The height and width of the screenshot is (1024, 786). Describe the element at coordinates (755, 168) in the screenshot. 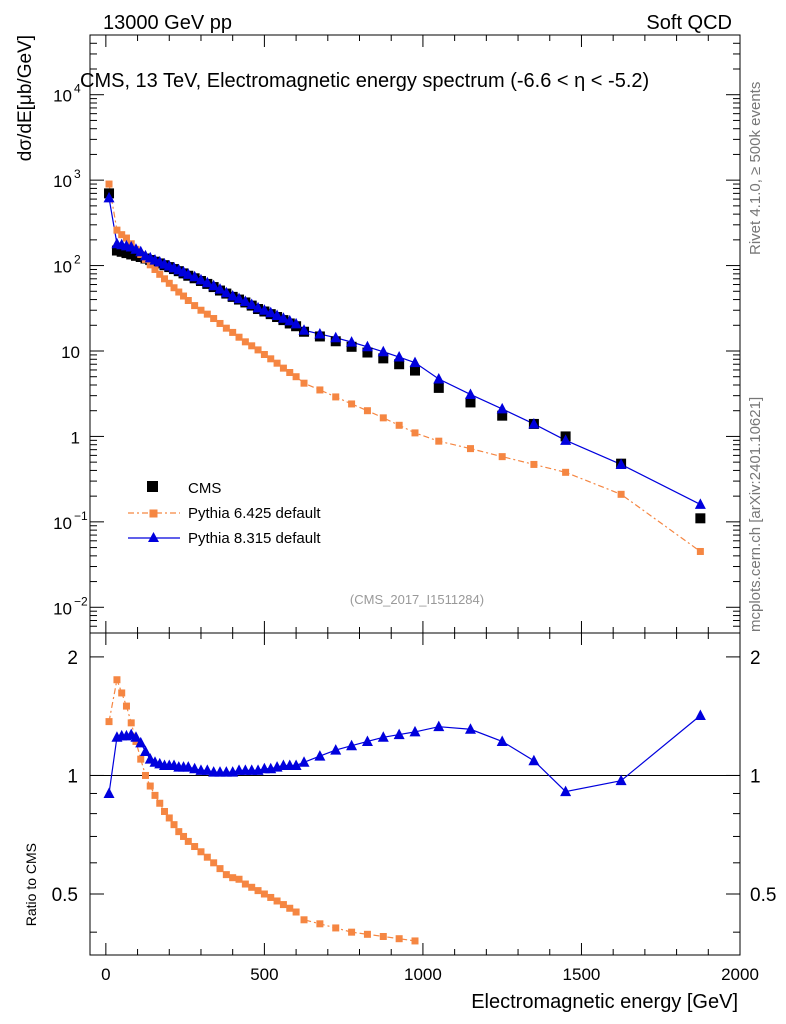

I see `side-text-top: Rivet 4.1.0, ≥ 500k events` at that location.